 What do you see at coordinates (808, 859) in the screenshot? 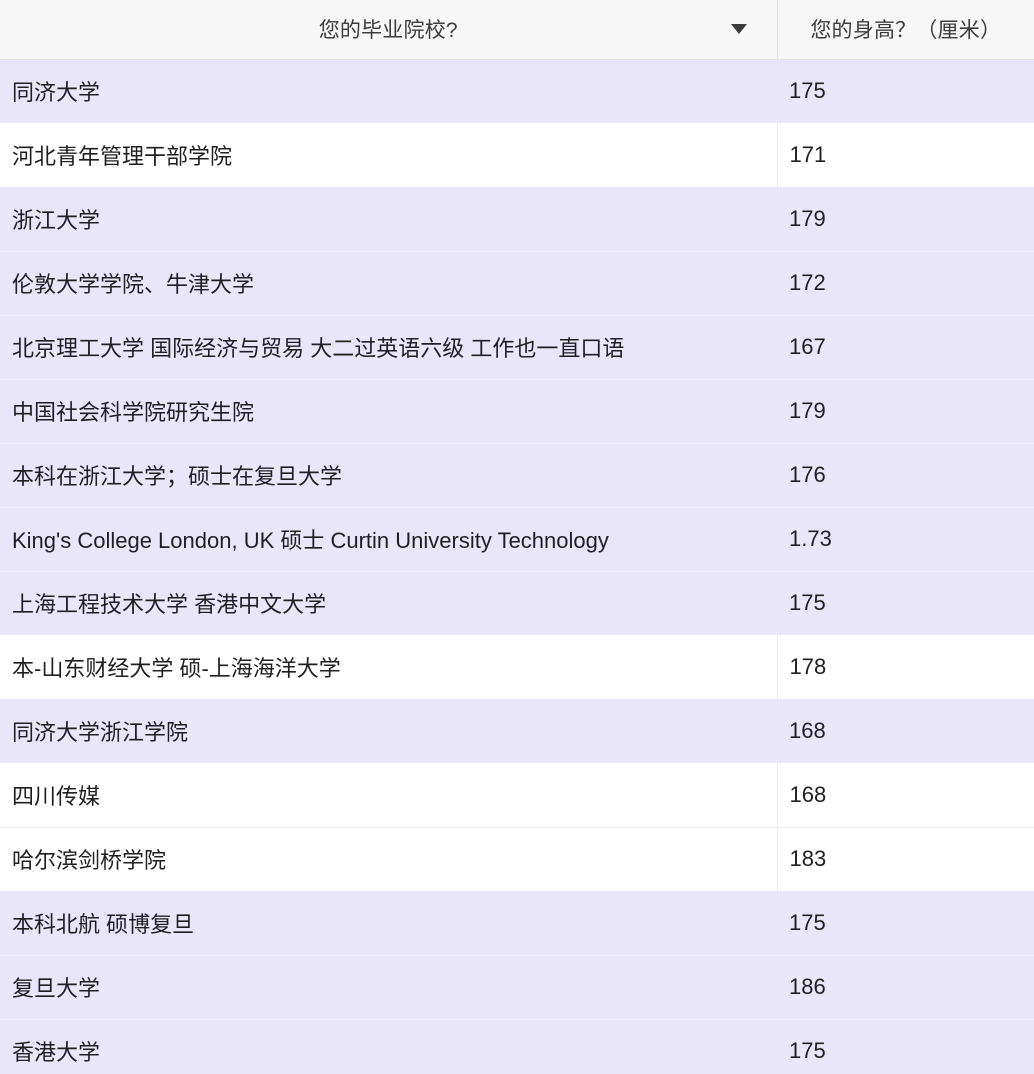
I see `cell-height-text: 183` at bounding box center [808, 859].